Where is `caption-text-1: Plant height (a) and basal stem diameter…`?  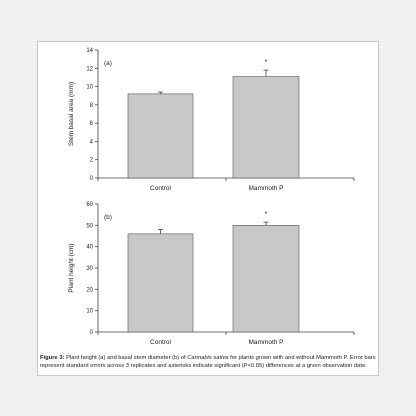 caption-text-1: Plant height (a) and basal stem diameter… is located at coordinates (126, 358).